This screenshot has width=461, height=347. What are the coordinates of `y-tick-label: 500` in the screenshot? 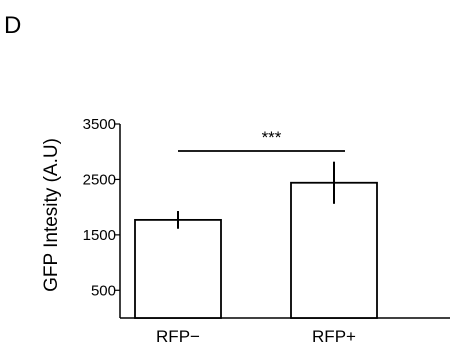 It's located at (103, 290).